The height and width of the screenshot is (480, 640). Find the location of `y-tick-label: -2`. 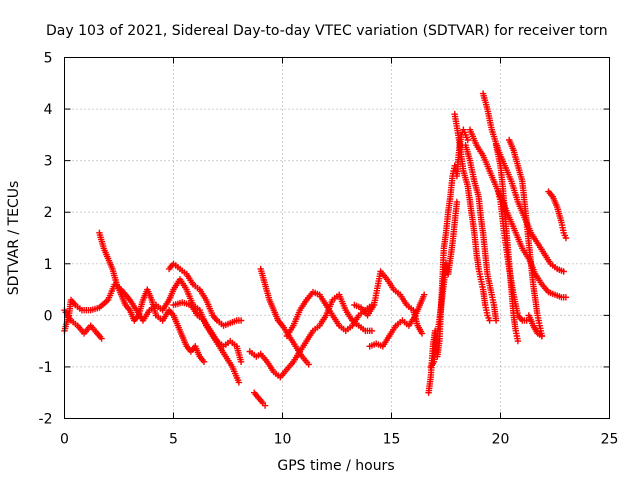

y-tick-label: -2 is located at coordinates (46, 420).